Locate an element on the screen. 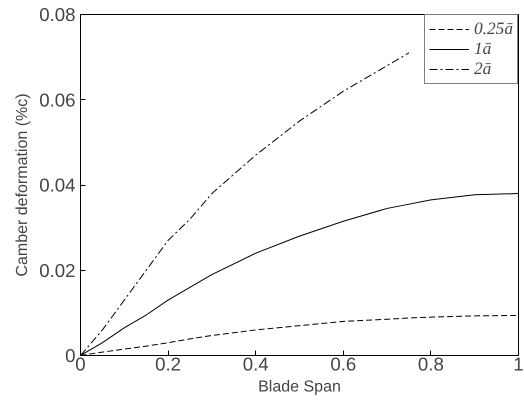 The height and width of the screenshot is (405, 524). legend-label: 2ā is located at coordinates (483, 69).